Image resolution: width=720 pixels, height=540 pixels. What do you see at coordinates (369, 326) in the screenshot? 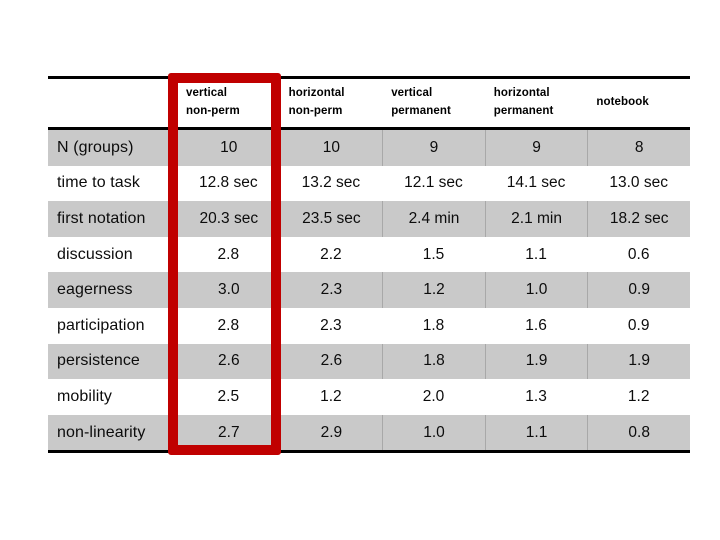
I see `table-row: participation 2.8 2.3 1.8 1.6 0.9` at bounding box center [369, 326].